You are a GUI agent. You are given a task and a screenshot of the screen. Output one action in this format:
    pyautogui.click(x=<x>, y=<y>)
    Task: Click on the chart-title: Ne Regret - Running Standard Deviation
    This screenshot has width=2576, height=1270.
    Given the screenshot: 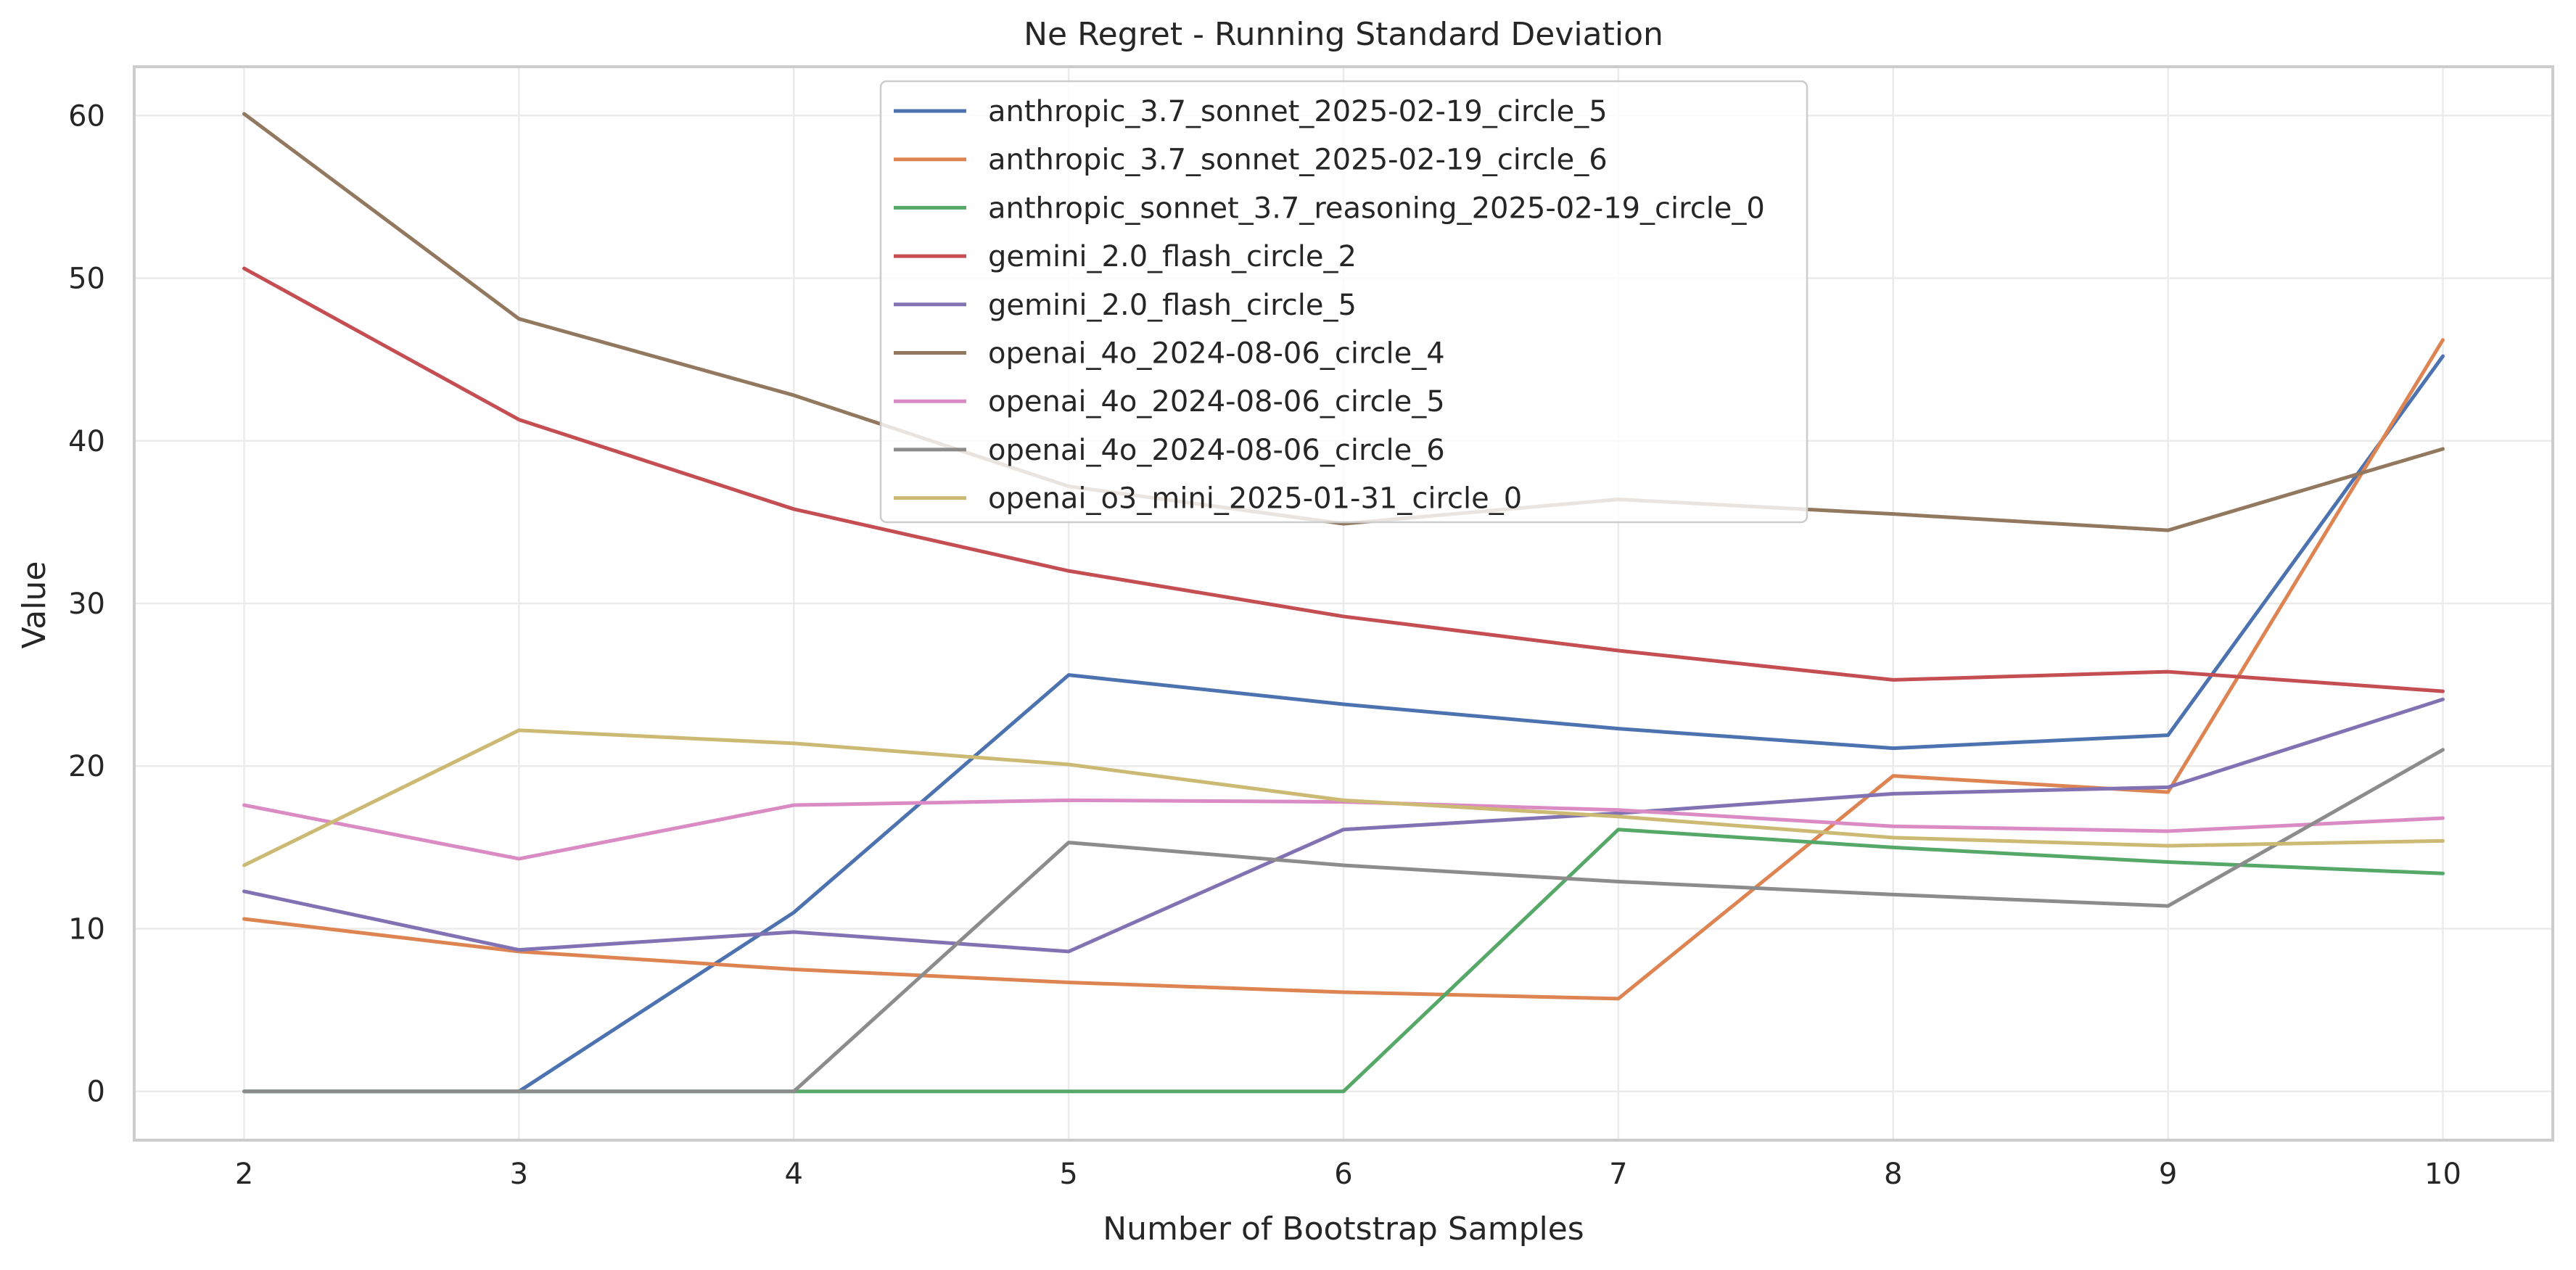 What is the action you would take?
    pyautogui.click(x=1343, y=34)
    